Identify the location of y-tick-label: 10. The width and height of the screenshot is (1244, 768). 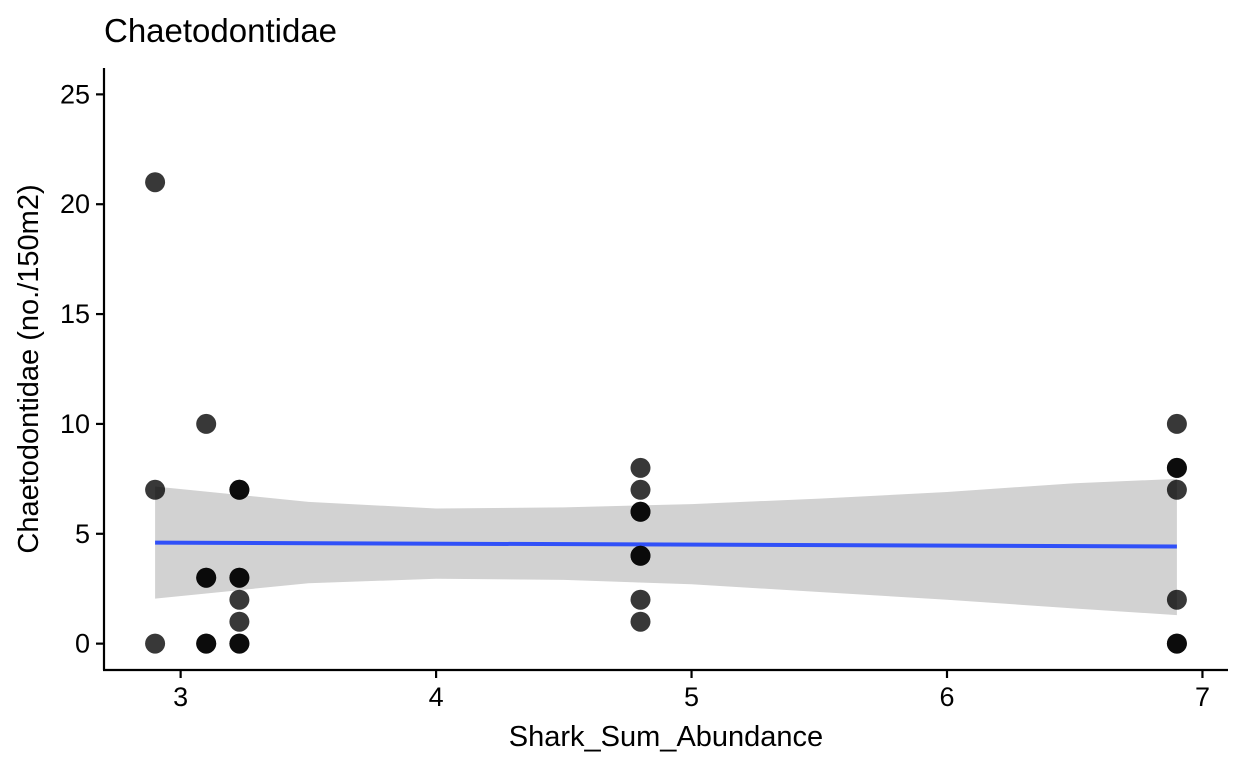
(75, 424).